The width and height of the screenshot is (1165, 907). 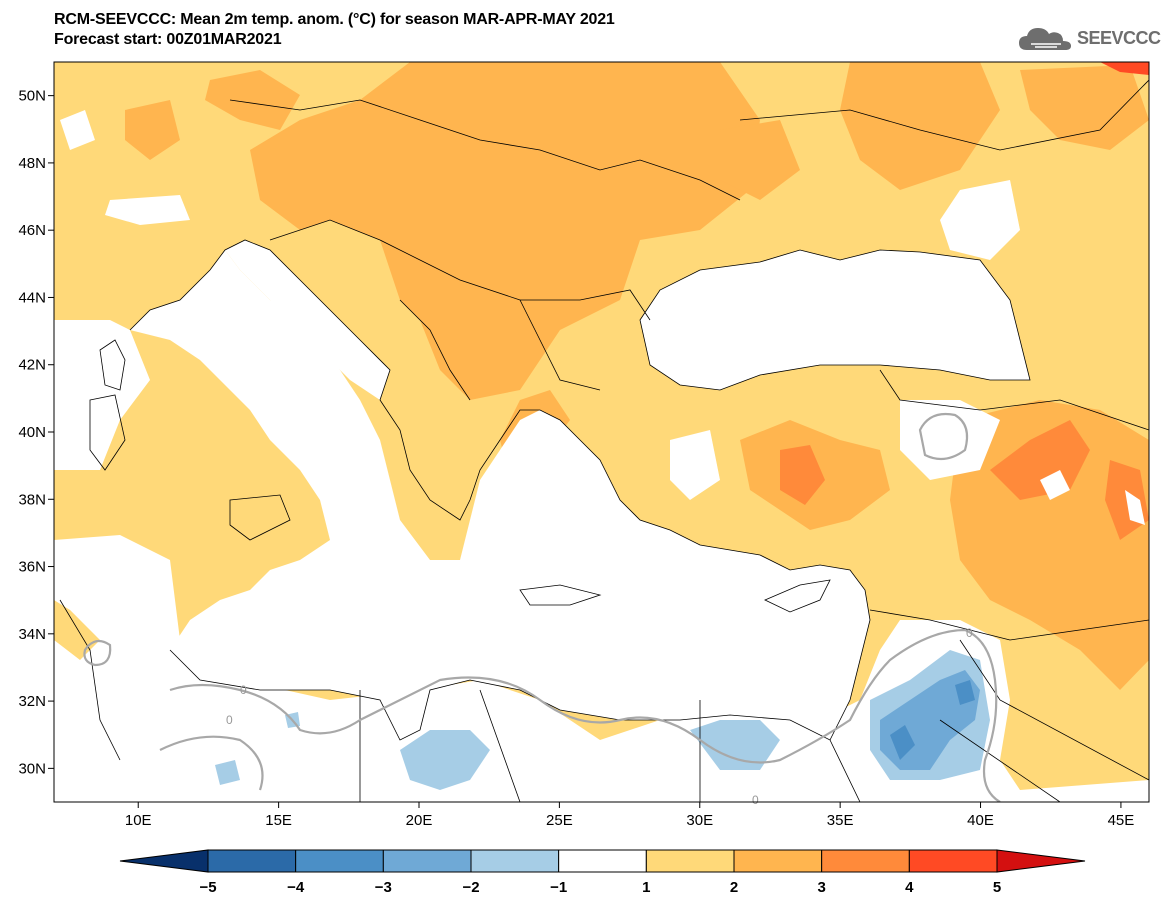 I want to click on y-tick-label: 32N, so click(x=32, y=701).